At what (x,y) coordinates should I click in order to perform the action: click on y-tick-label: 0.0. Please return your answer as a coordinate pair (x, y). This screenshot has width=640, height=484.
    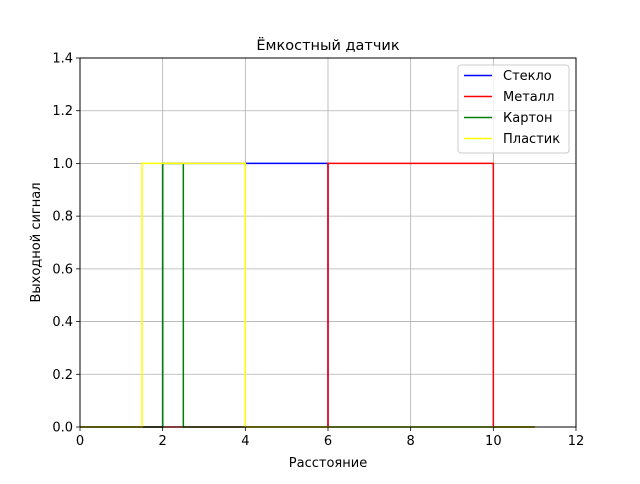
    Looking at the image, I should click on (62, 428).